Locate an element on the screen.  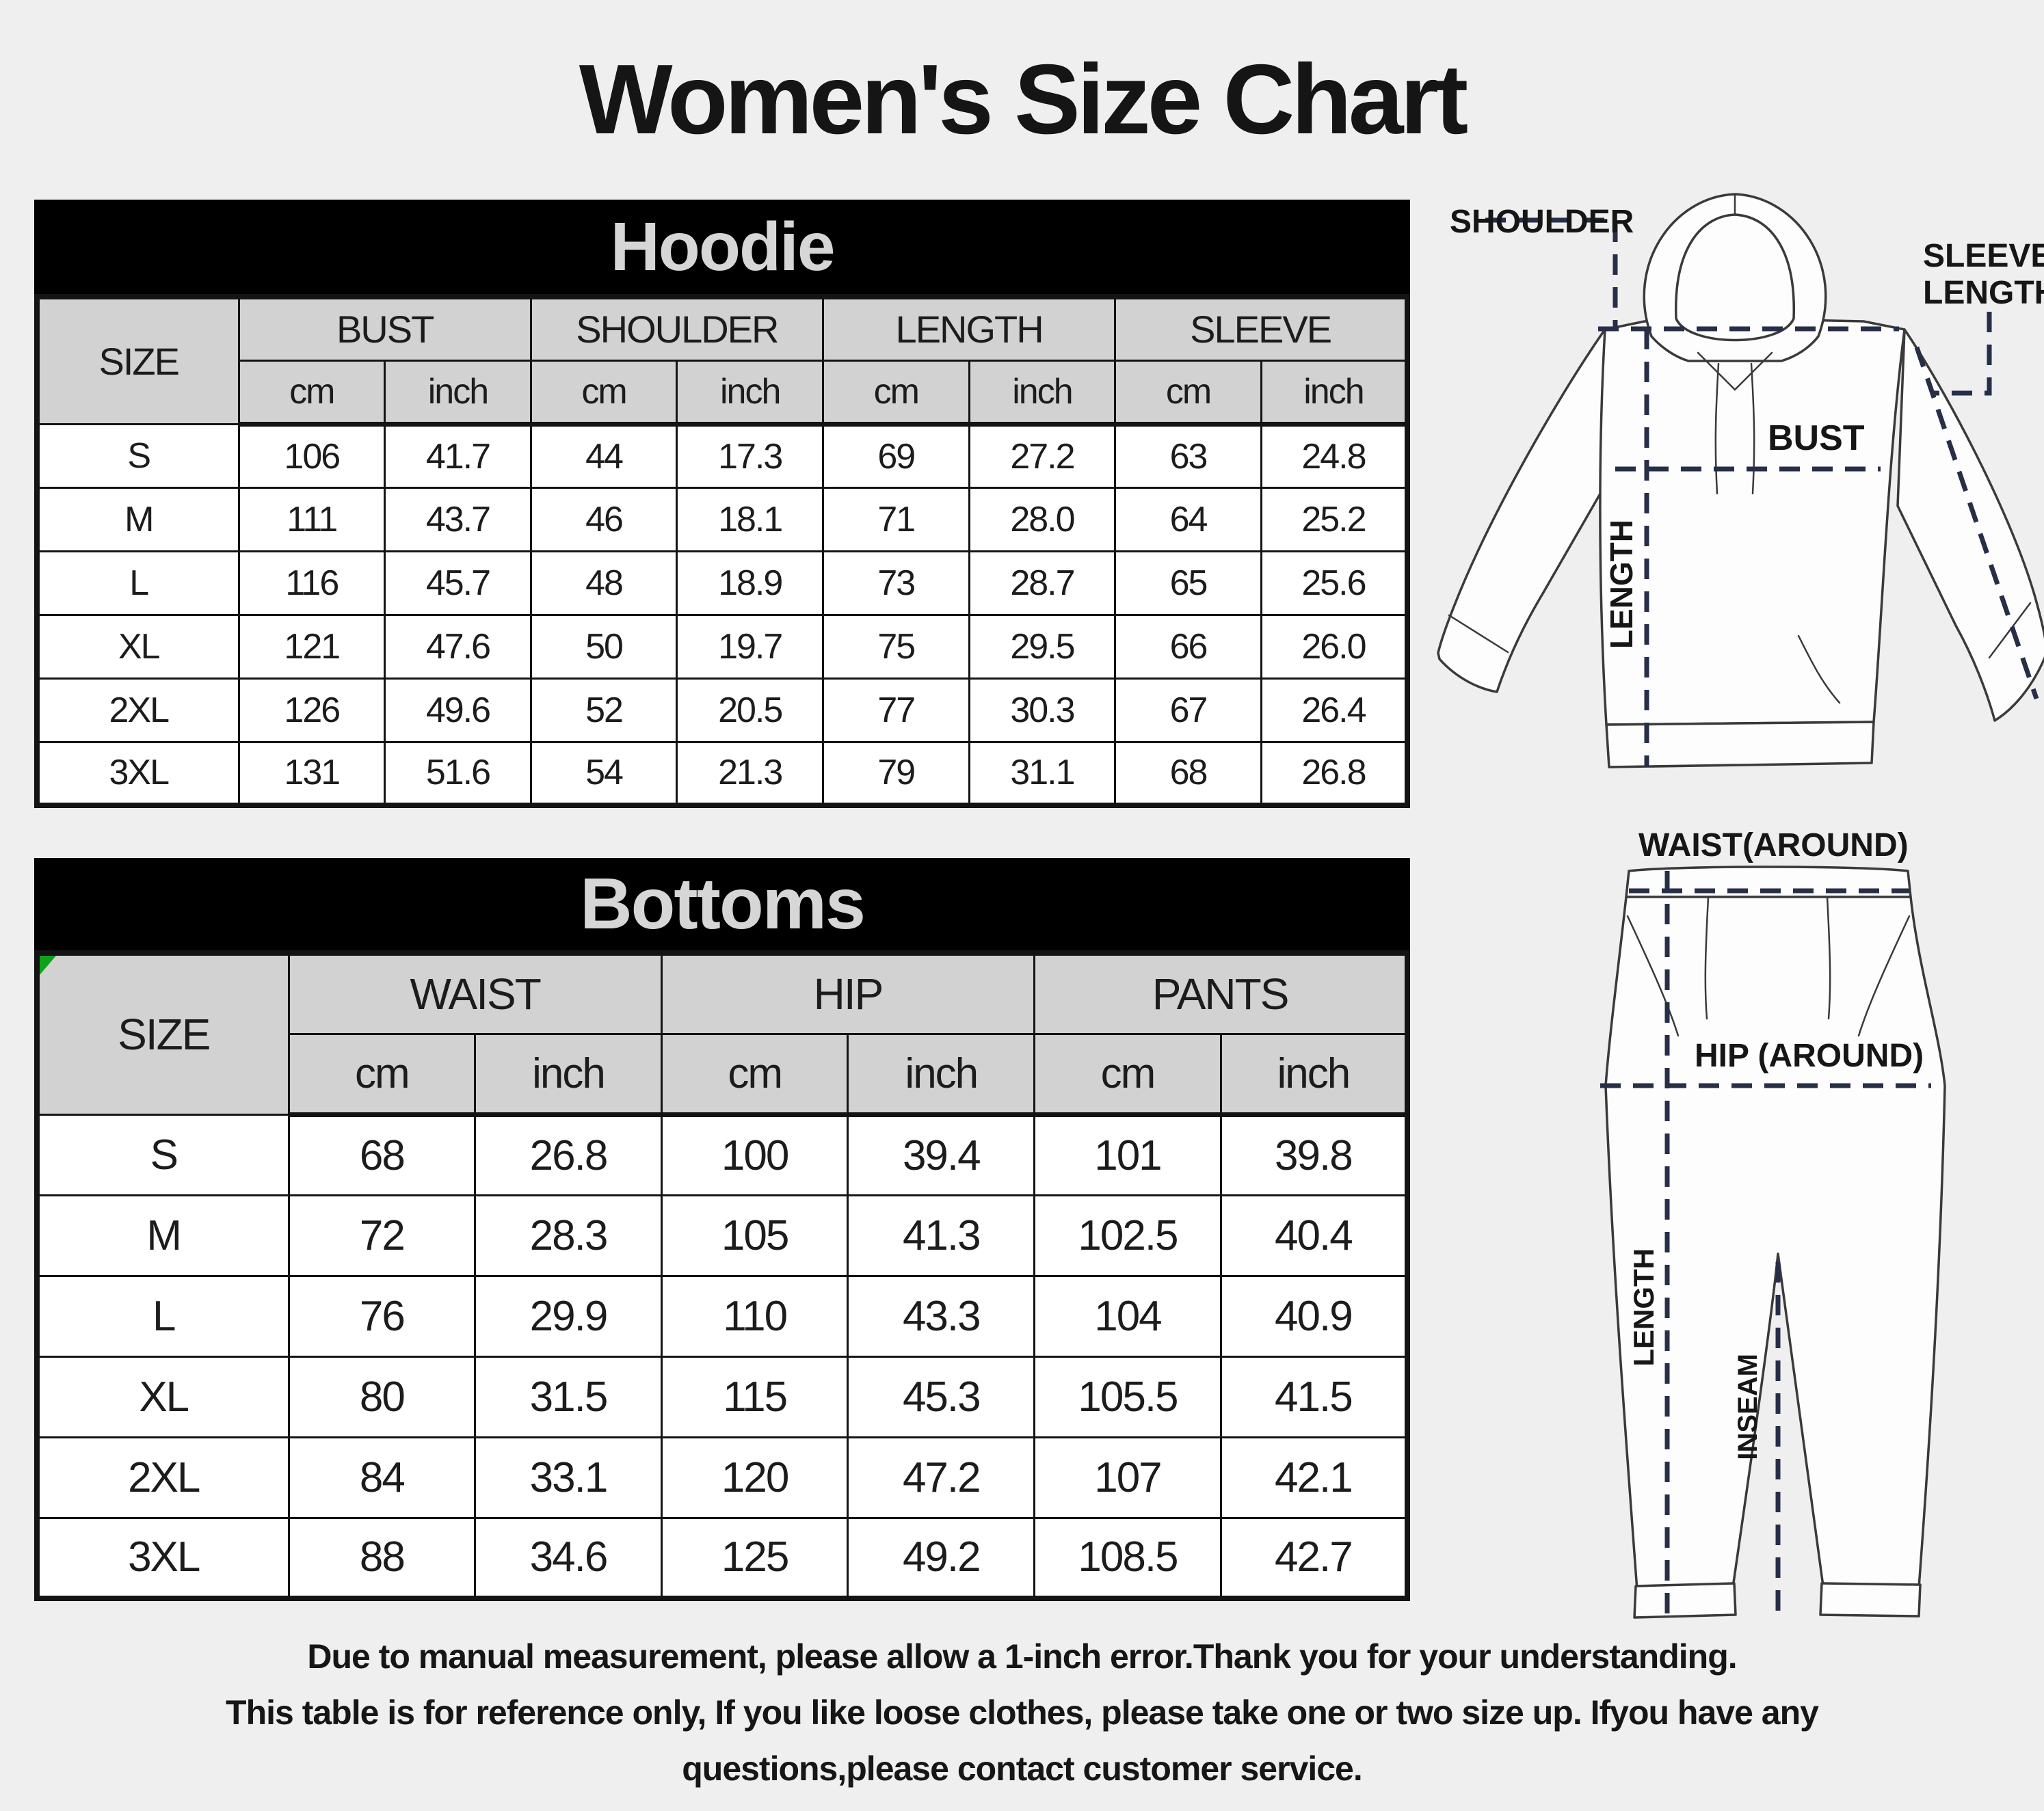
hoodie-group-bust: BUST is located at coordinates (384, 328).